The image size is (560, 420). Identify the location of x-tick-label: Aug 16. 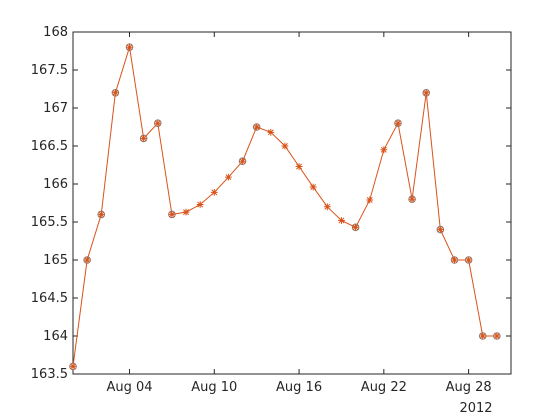
(299, 387).